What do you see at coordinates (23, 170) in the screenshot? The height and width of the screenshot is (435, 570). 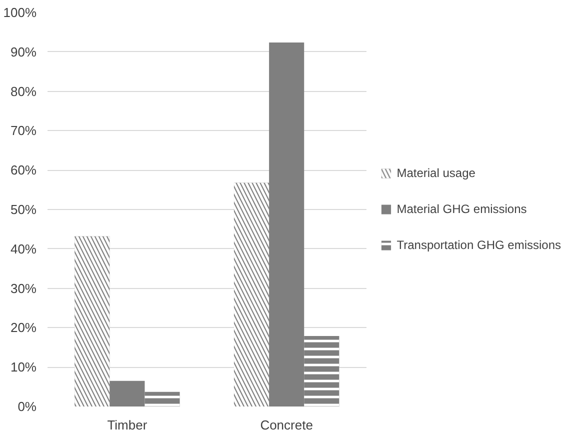 I see `y-tick-label: 60%` at bounding box center [23, 170].